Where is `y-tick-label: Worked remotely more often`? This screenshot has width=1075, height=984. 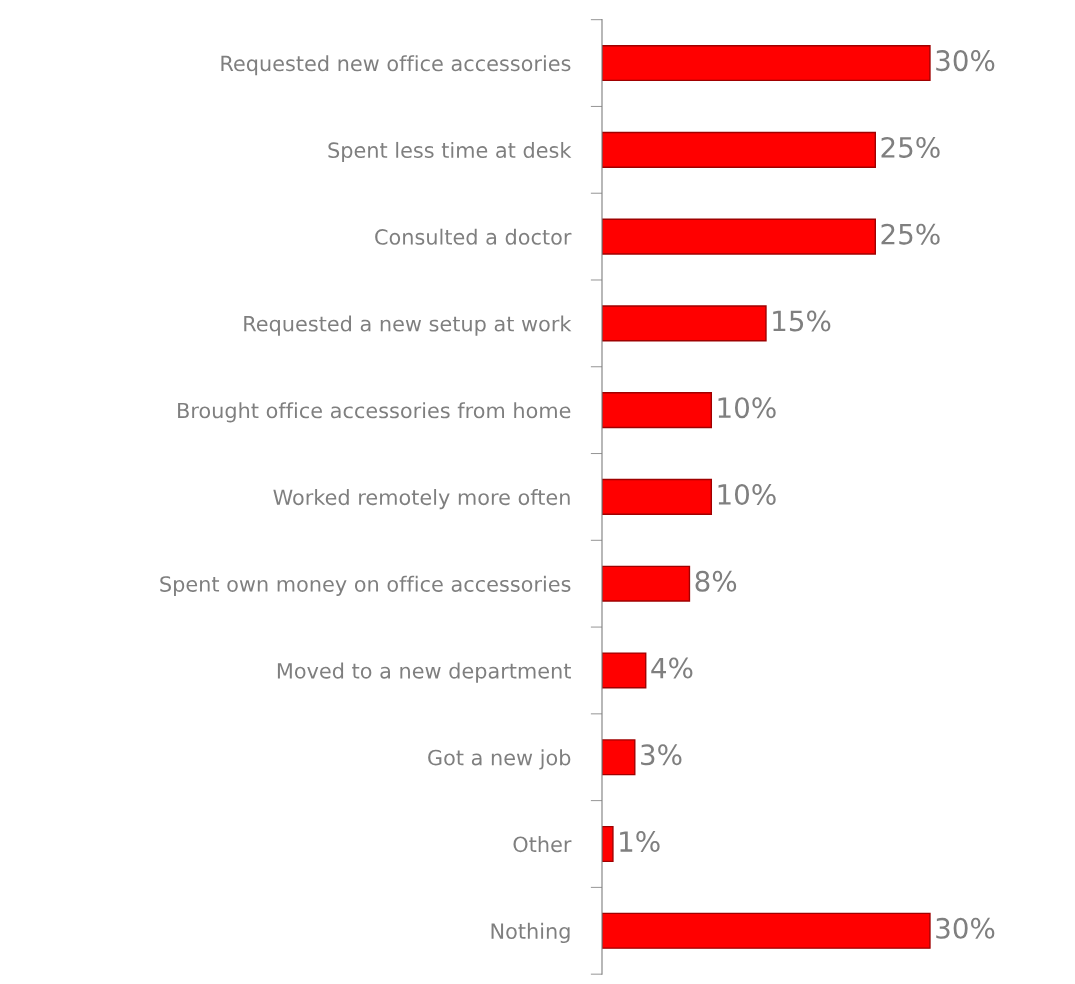
y-tick-label: Worked remotely more often is located at coordinates (421, 499).